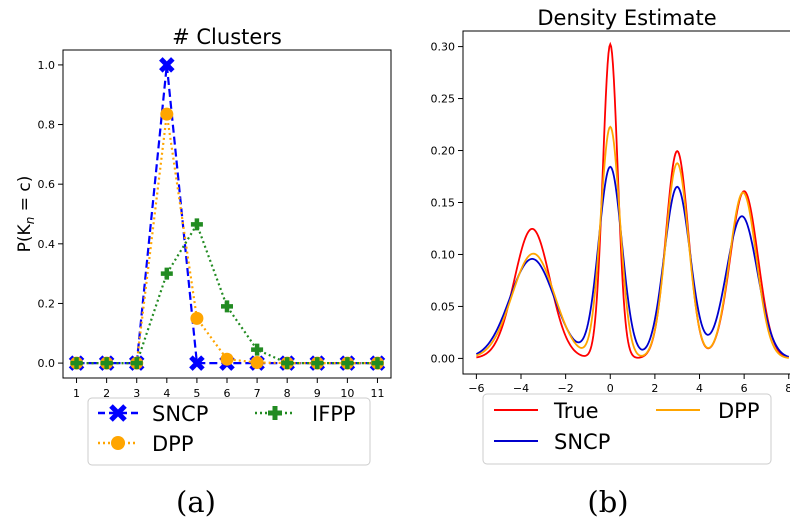 Image resolution: width=790 pixels, height=523 pixels. Describe the element at coordinates (443, 358) in the screenshot. I see `chart-b-ytick-label: 0.00` at that location.